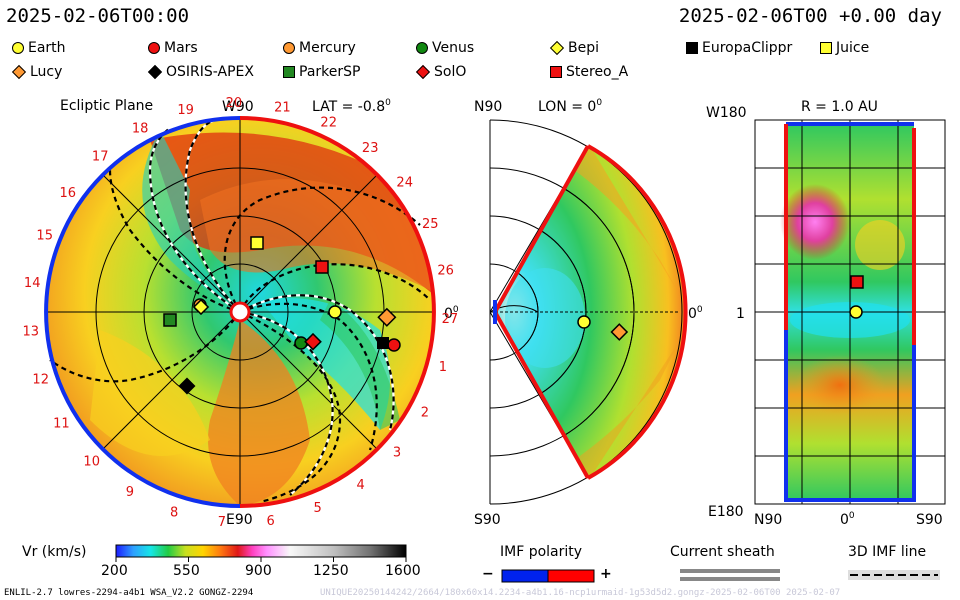 Image resolution: width=960 pixels, height=600 pixels. What do you see at coordinates (856, 312) in the screenshot?
I see `earth-marker-right` at bounding box center [856, 312].